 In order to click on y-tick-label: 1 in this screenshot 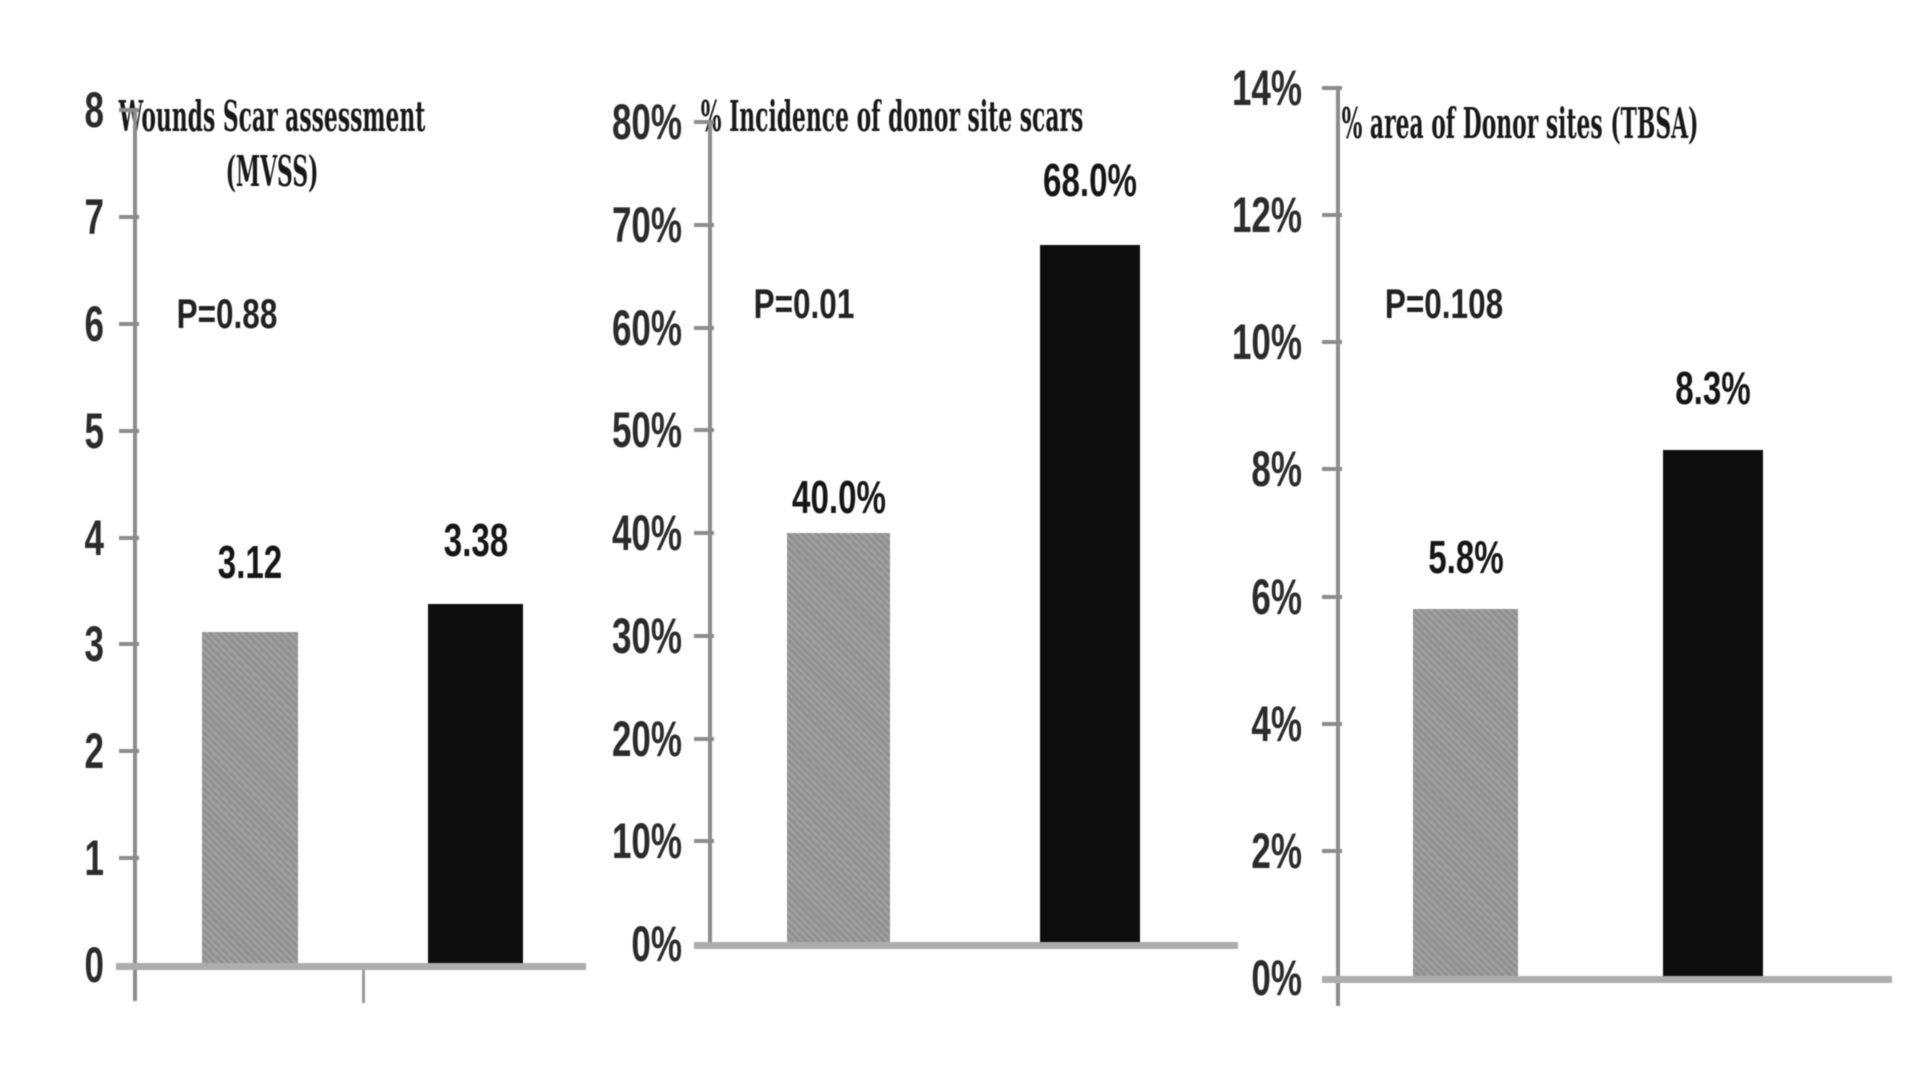, I will do `click(94, 858)`.